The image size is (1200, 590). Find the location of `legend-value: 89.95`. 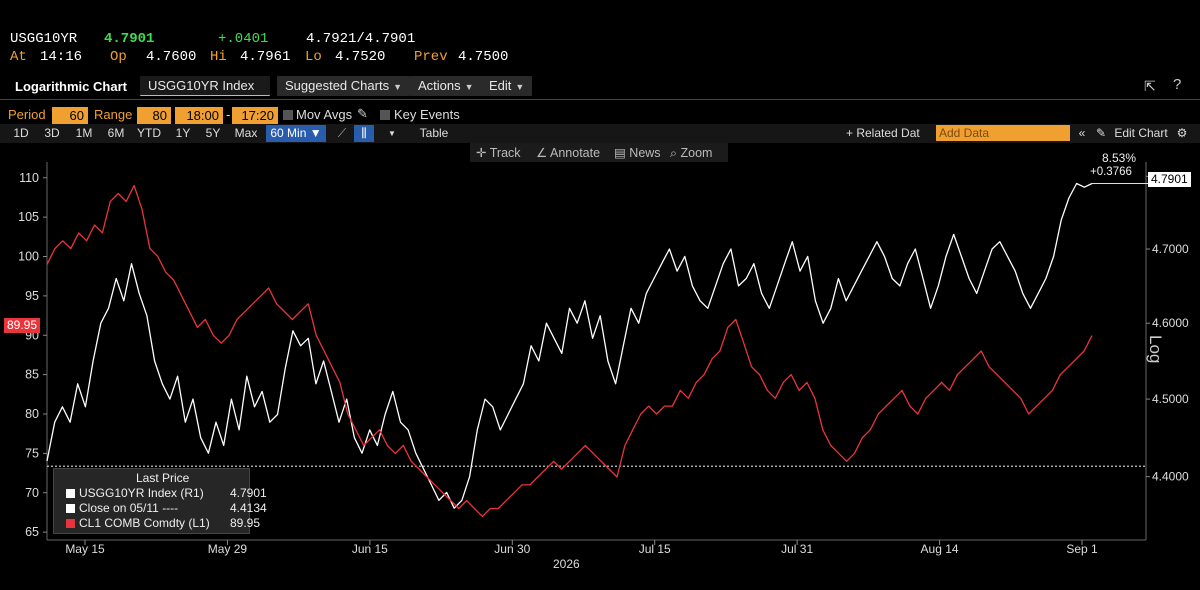

legend-value: 89.95 is located at coordinates (245, 523).